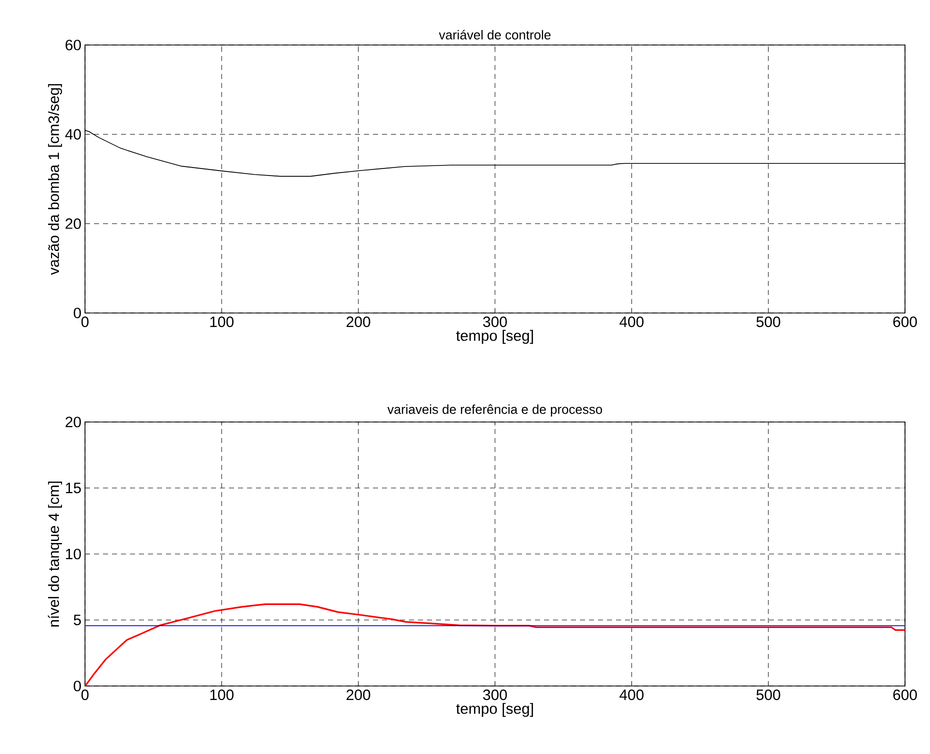 Image resolution: width=930 pixels, height=754 pixels. Describe the element at coordinates (73, 45) in the screenshot. I see `y-tick-label: 60` at that location.